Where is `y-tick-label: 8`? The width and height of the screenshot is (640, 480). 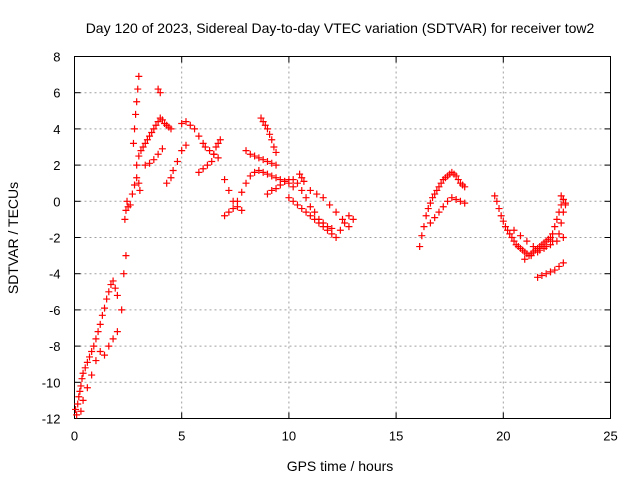 y-tick-label: 8 is located at coordinates (56, 57).